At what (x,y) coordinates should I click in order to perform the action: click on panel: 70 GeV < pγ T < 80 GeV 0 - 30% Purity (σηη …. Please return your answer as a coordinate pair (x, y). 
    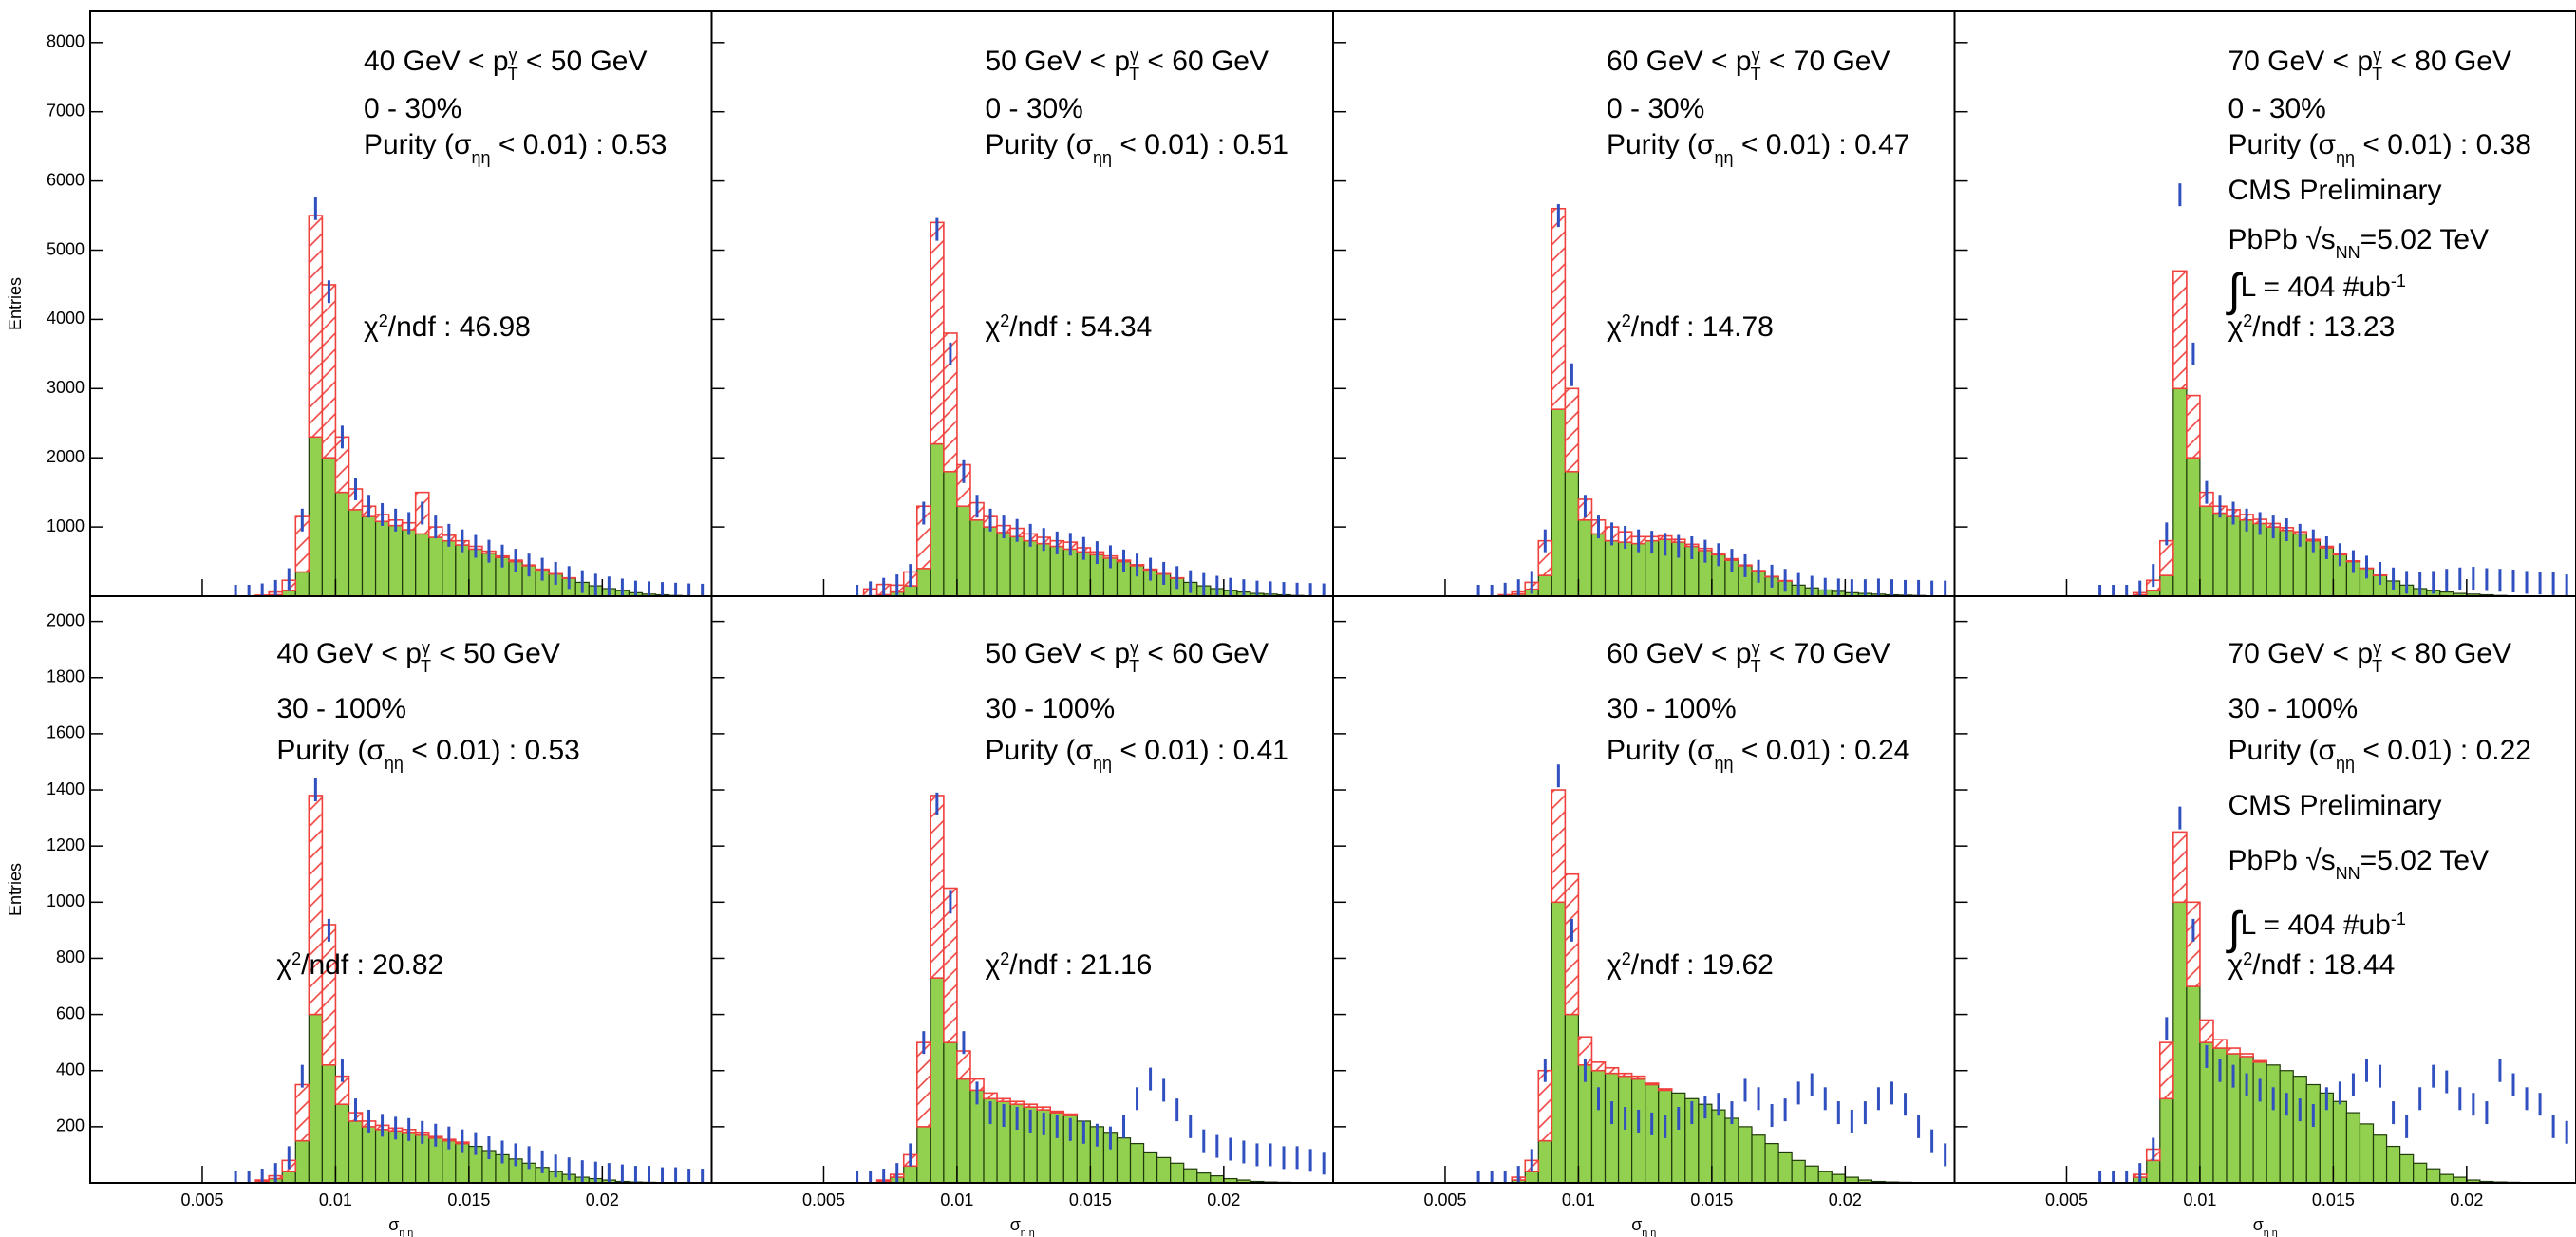
    Looking at the image, I should click on (2264, 303).